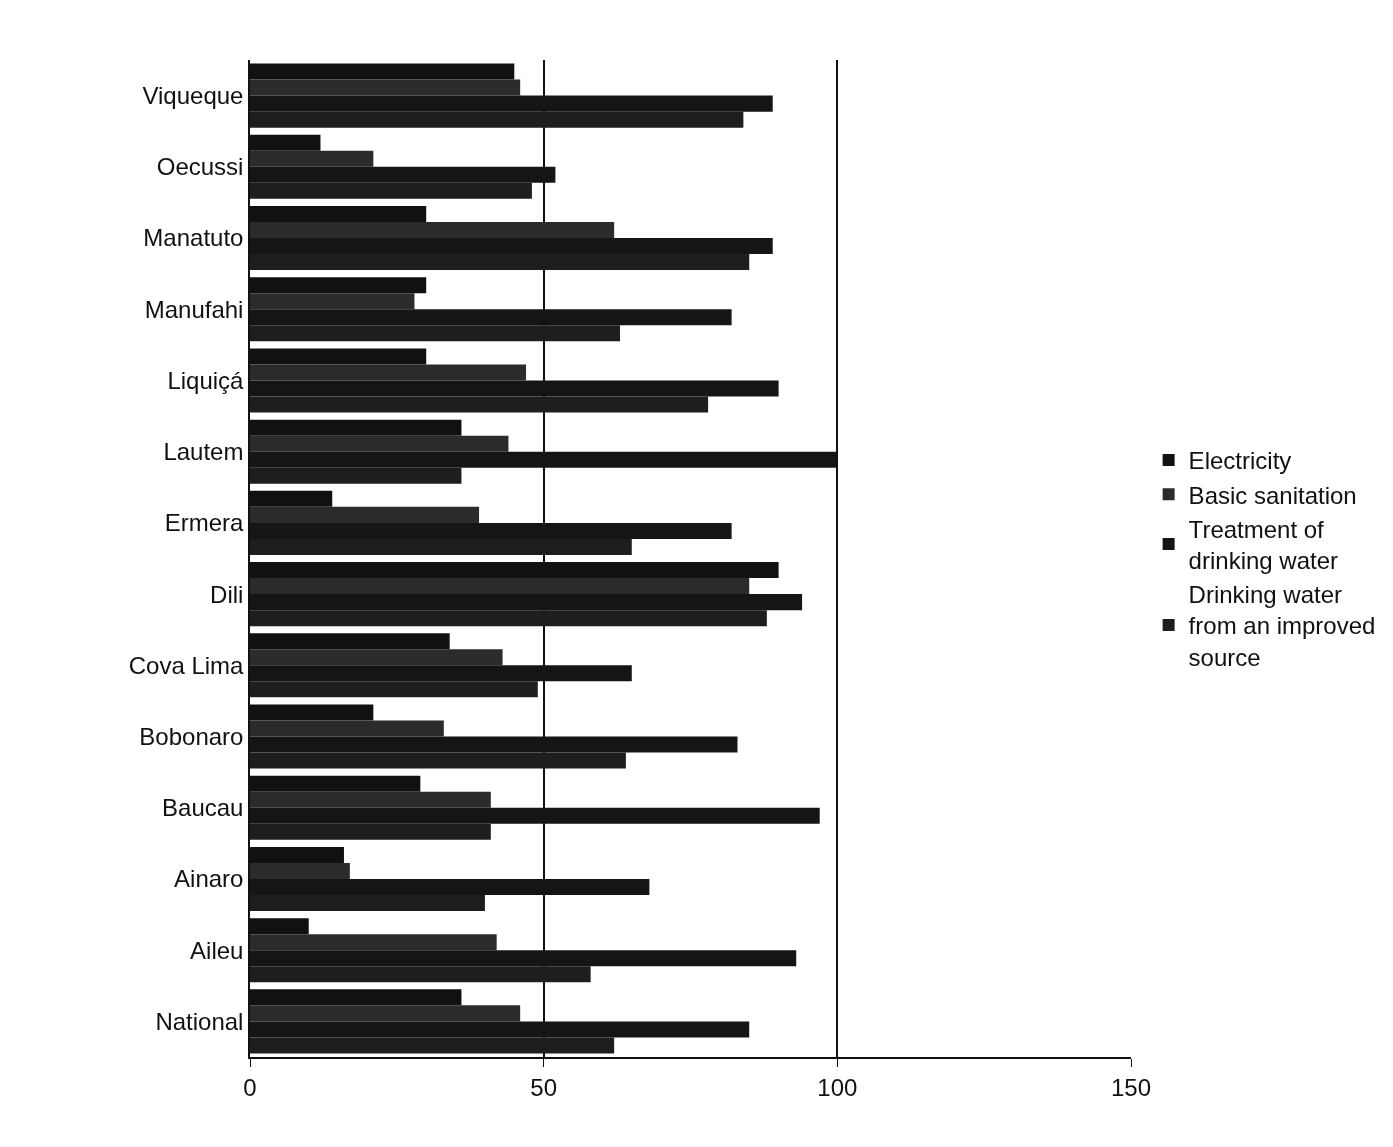  Describe the element at coordinates (203, 452) in the screenshot. I see `y-tick-label: Lautem` at that location.